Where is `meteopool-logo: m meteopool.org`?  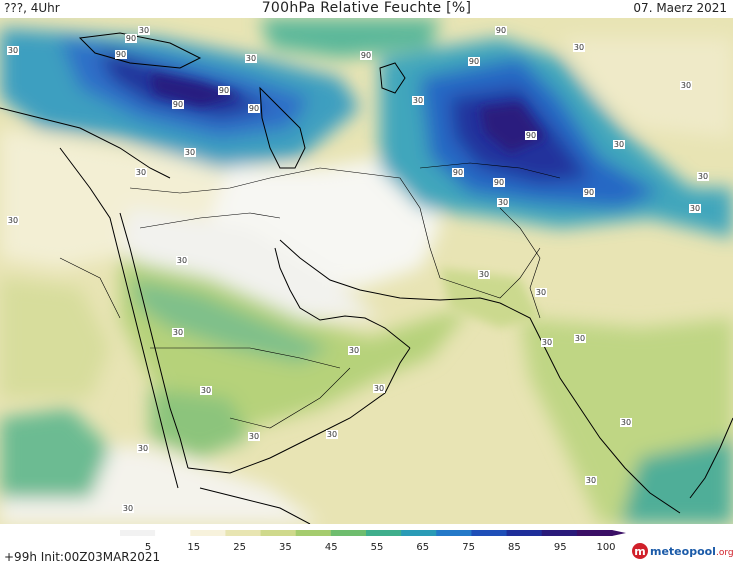 meteopool-logo: m meteopool.org is located at coordinates (682, 551).